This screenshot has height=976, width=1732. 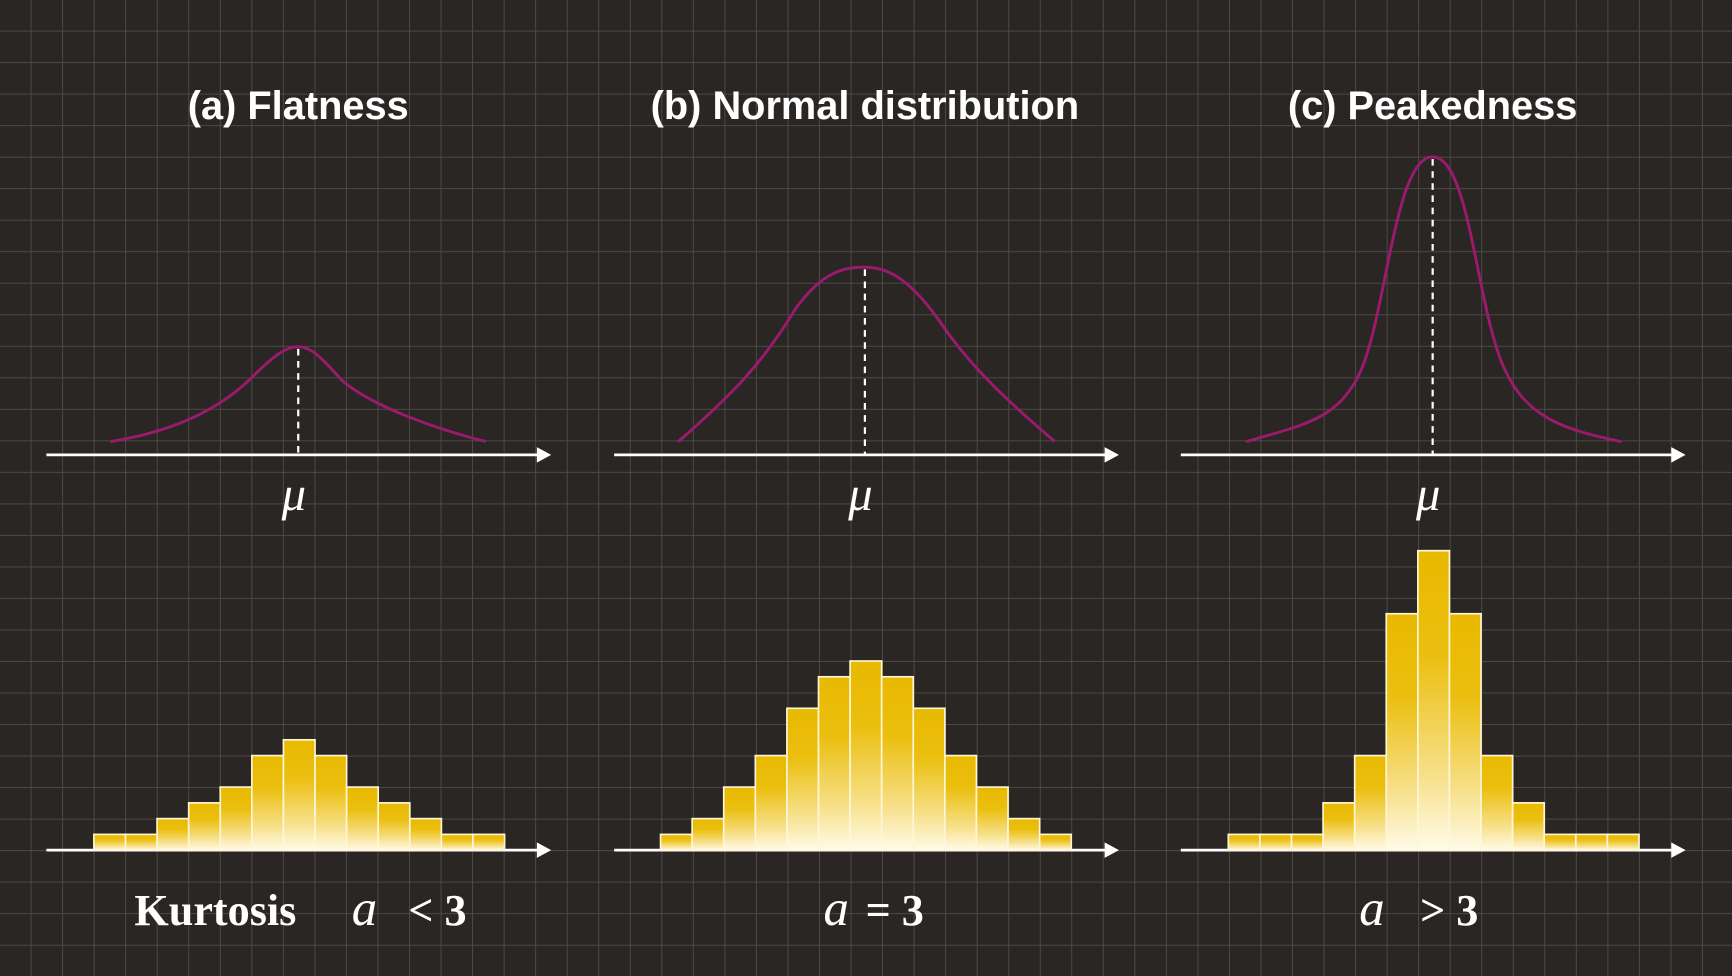 I want to click on panel-title: (c) Peakedness, so click(x=1433, y=106).